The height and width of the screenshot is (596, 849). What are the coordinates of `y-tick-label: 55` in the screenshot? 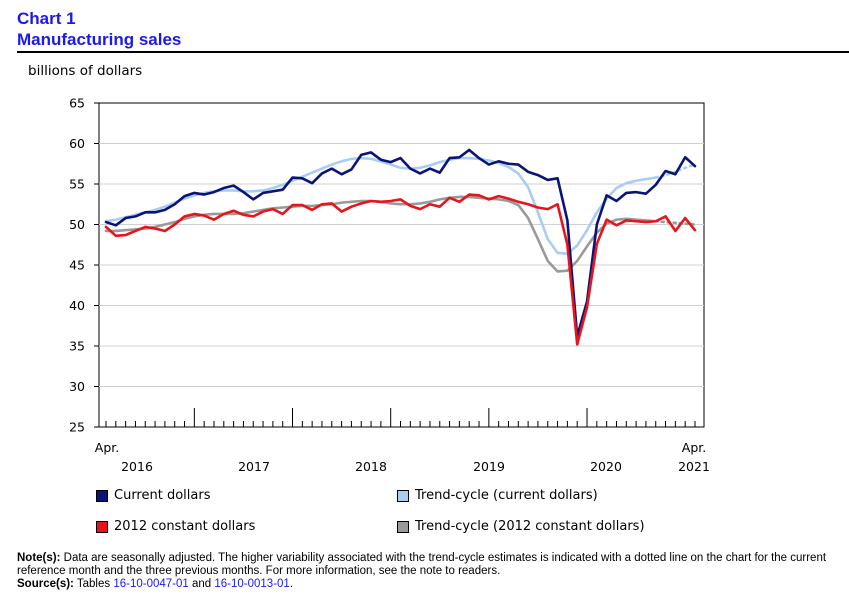 It's located at (77, 184).